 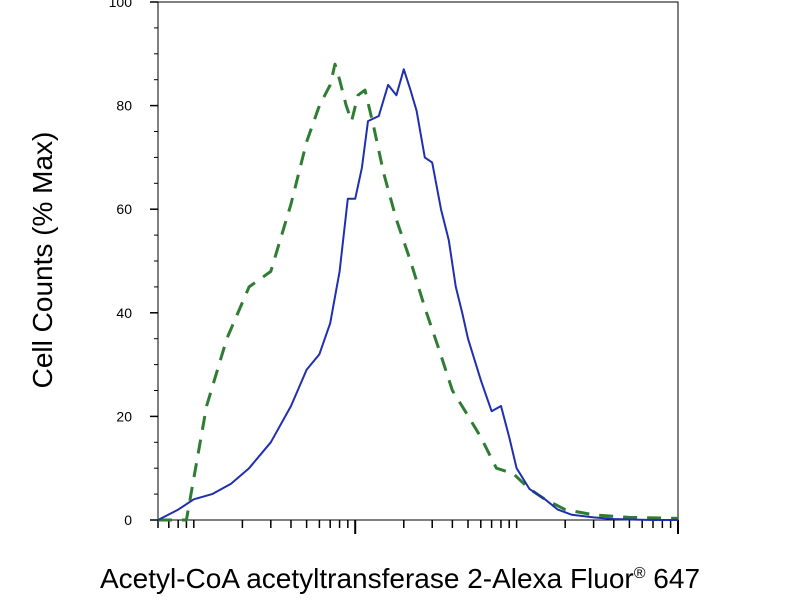 I want to click on x-axis, so click(x=418, y=527).